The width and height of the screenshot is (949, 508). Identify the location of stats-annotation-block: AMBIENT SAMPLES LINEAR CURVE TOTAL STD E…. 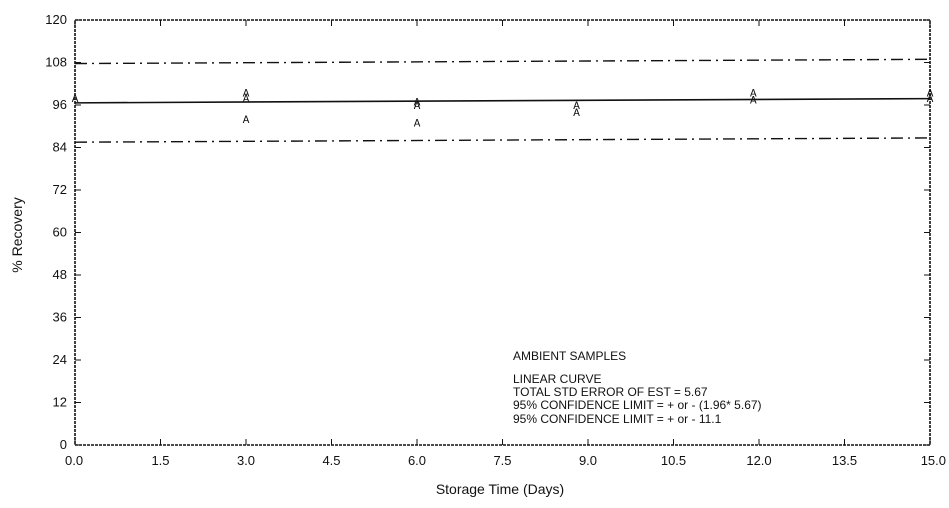
(637, 387).